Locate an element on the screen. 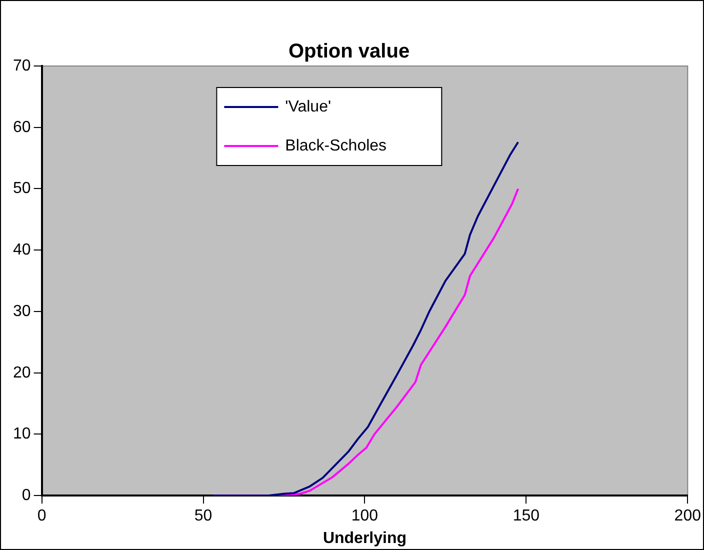 The height and width of the screenshot is (550, 704). x-tick-label: 200 is located at coordinates (688, 516).